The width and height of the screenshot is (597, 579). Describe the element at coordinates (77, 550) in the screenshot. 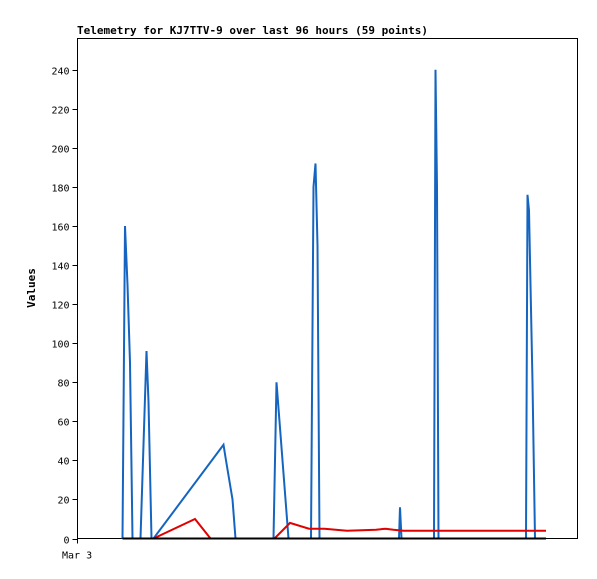

I see `x-axis: Mar 3` at that location.